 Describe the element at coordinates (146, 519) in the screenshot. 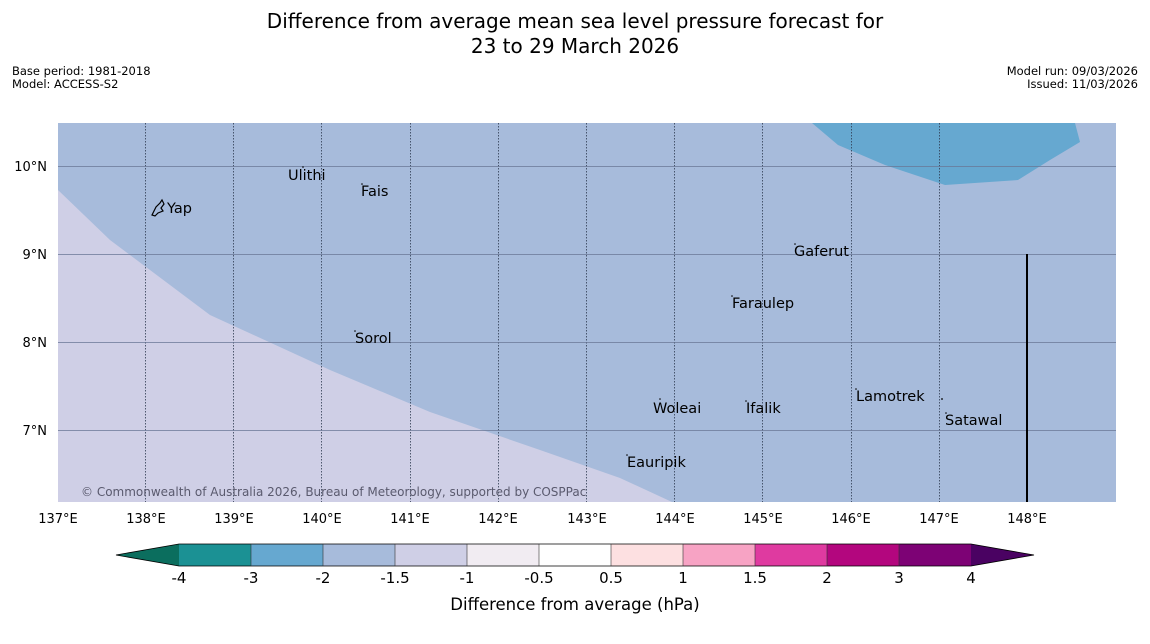

I see `lon-tick-138: 138°E` at that location.